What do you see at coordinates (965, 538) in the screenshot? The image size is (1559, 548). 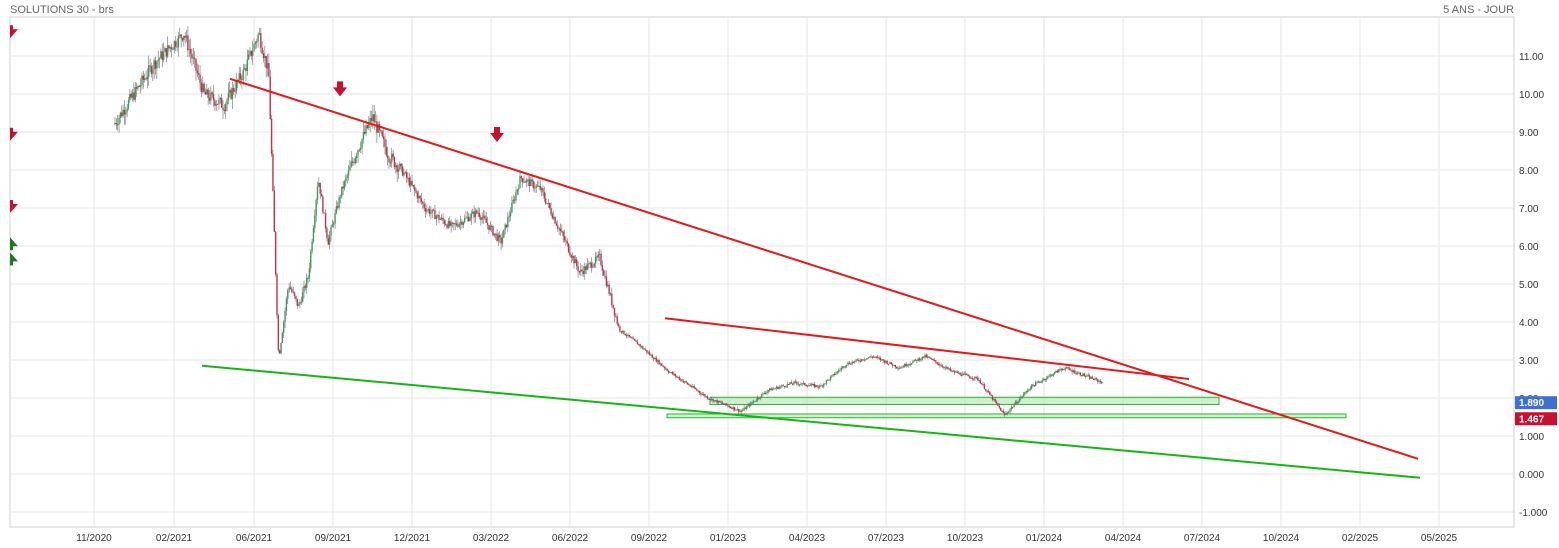 I see `x-tick-label: 10/2023` at bounding box center [965, 538].